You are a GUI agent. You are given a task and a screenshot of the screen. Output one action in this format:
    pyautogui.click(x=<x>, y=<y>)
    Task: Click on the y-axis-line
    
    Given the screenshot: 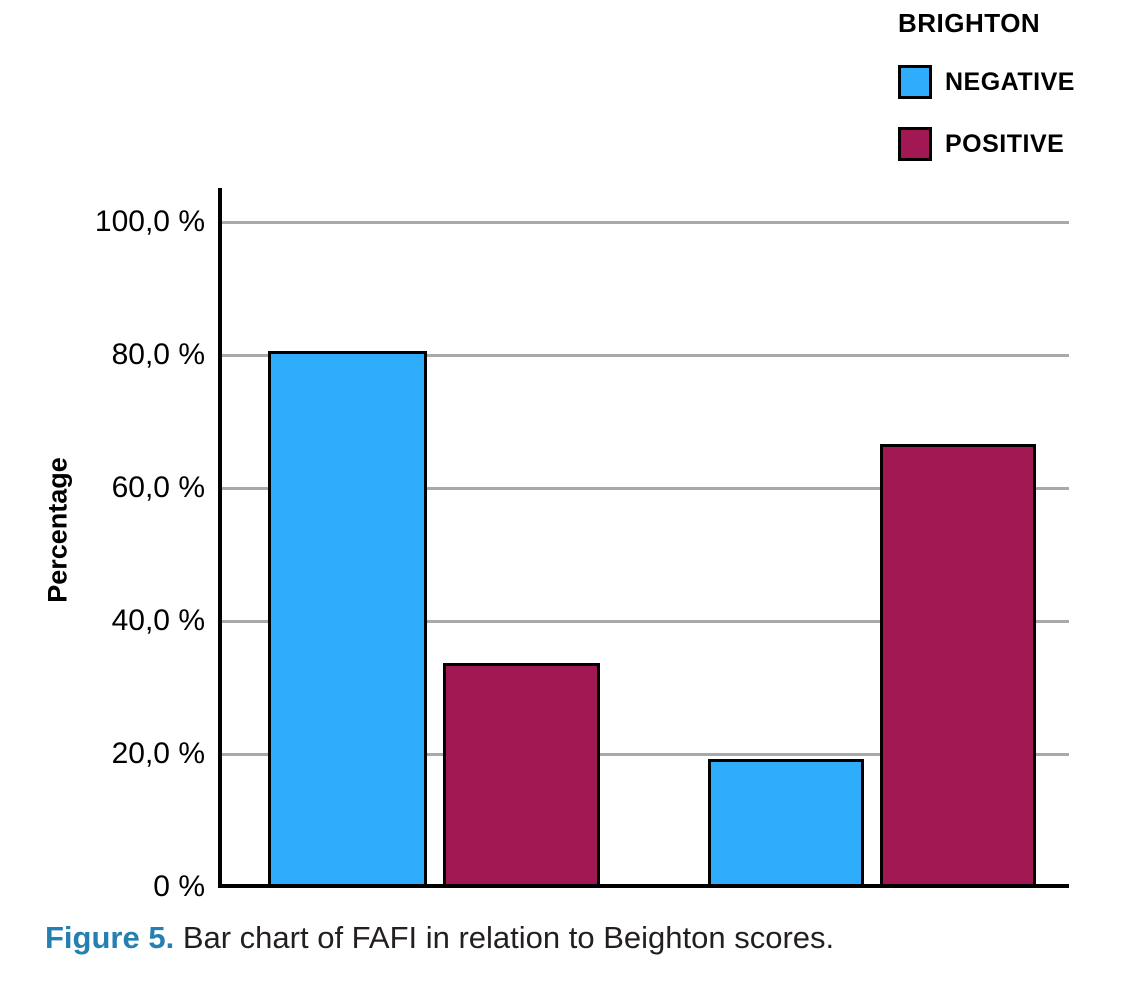 What is the action you would take?
    pyautogui.click(x=220, y=538)
    